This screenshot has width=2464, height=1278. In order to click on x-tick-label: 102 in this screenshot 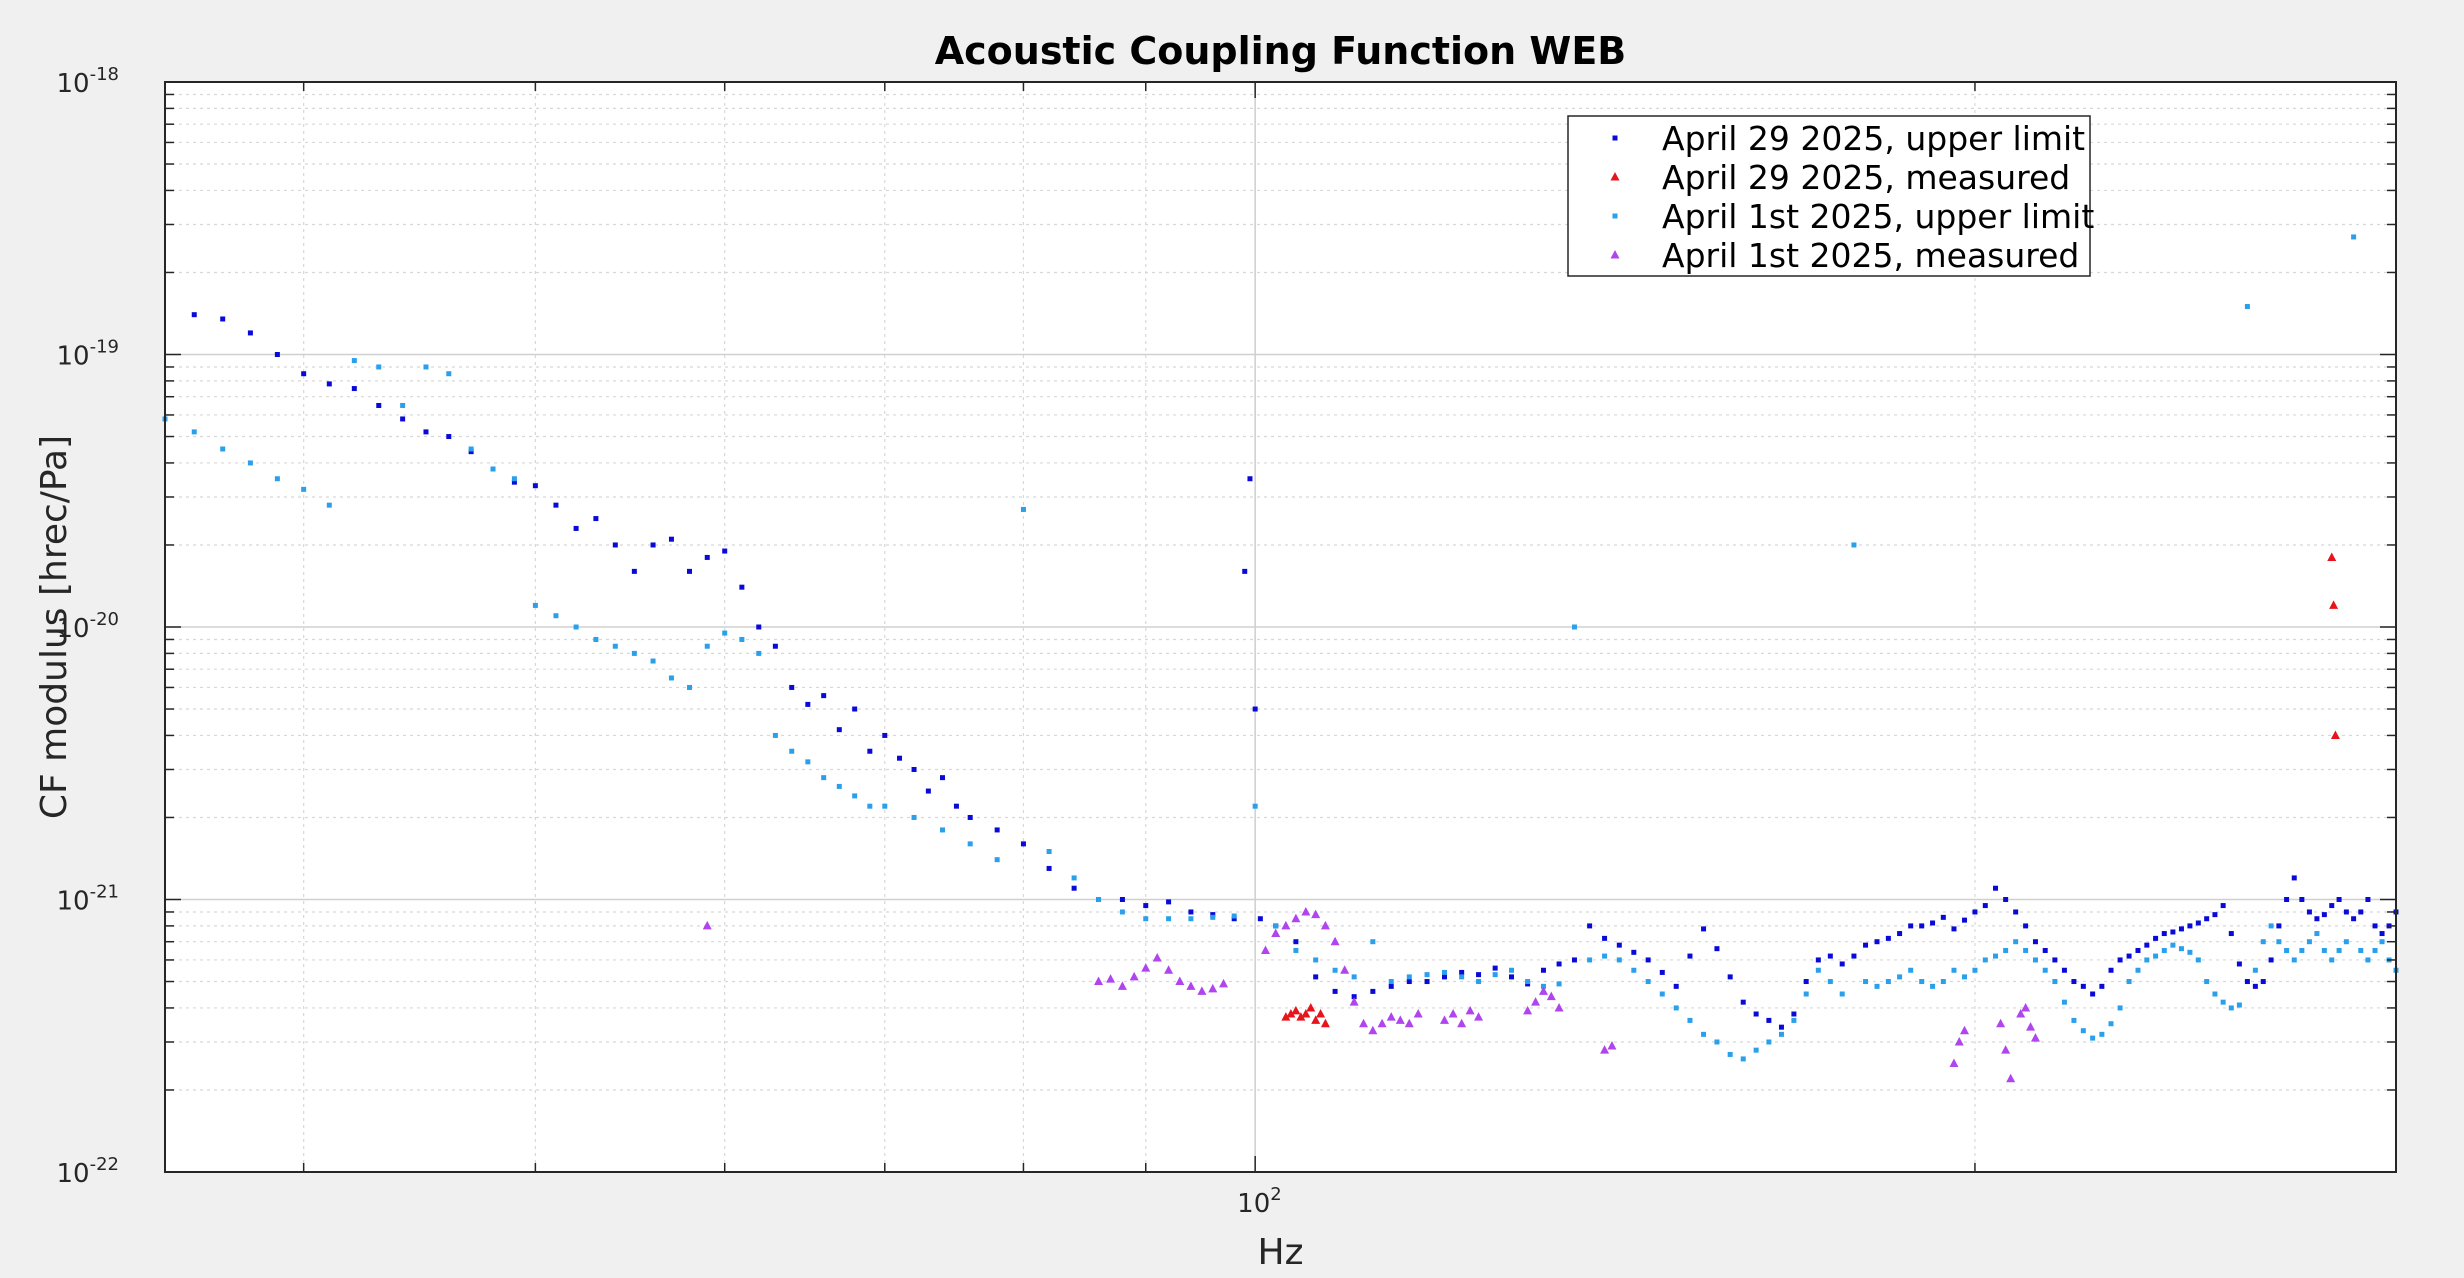, I will do `click(1259, 1201)`.